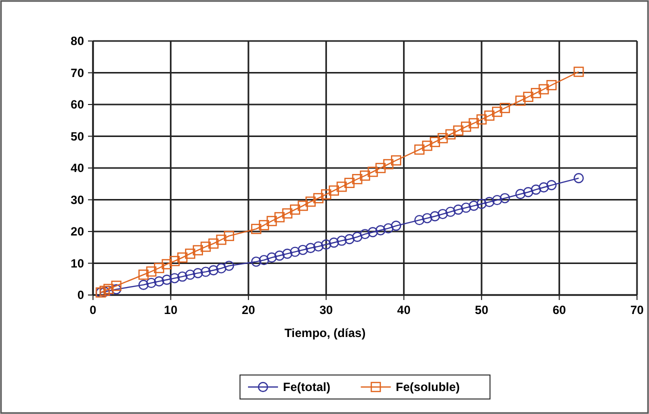 The width and height of the screenshot is (649, 414). I want to click on legend-label: Fe(soluble), so click(428, 387).